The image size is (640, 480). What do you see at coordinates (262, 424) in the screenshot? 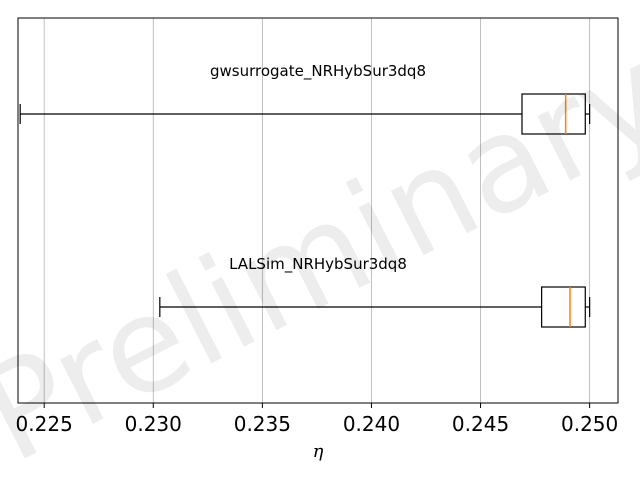
I see `x-tick-label: 0.235` at bounding box center [262, 424].